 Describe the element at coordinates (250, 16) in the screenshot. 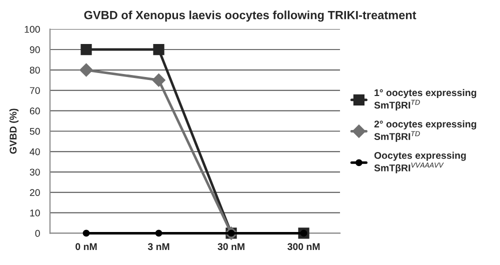

I see `chart-title: GVBD of Xenopus laevis oocytes following TRIKI-treatment` at that location.